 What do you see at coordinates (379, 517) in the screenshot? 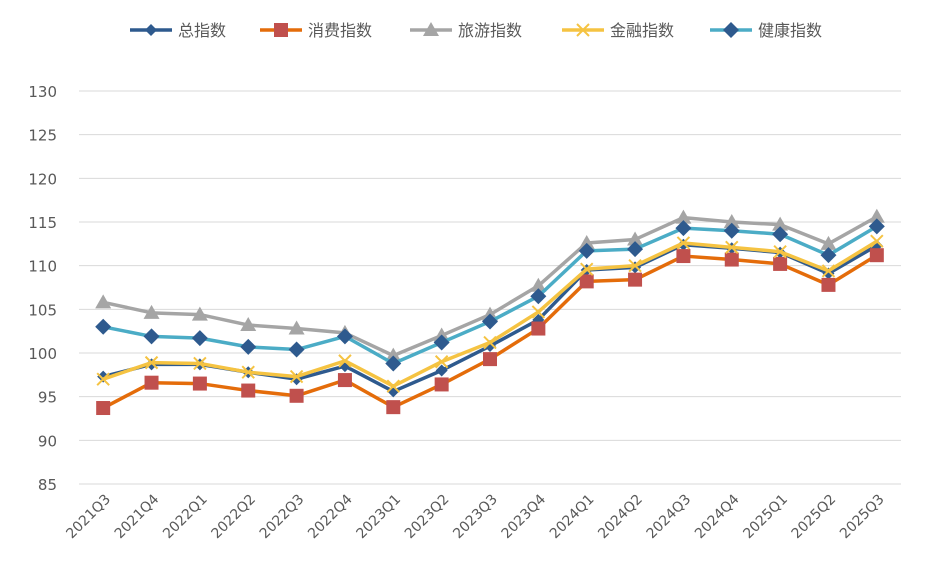
I see `x-tick-label: 2023Q1` at bounding box center [379, 517].